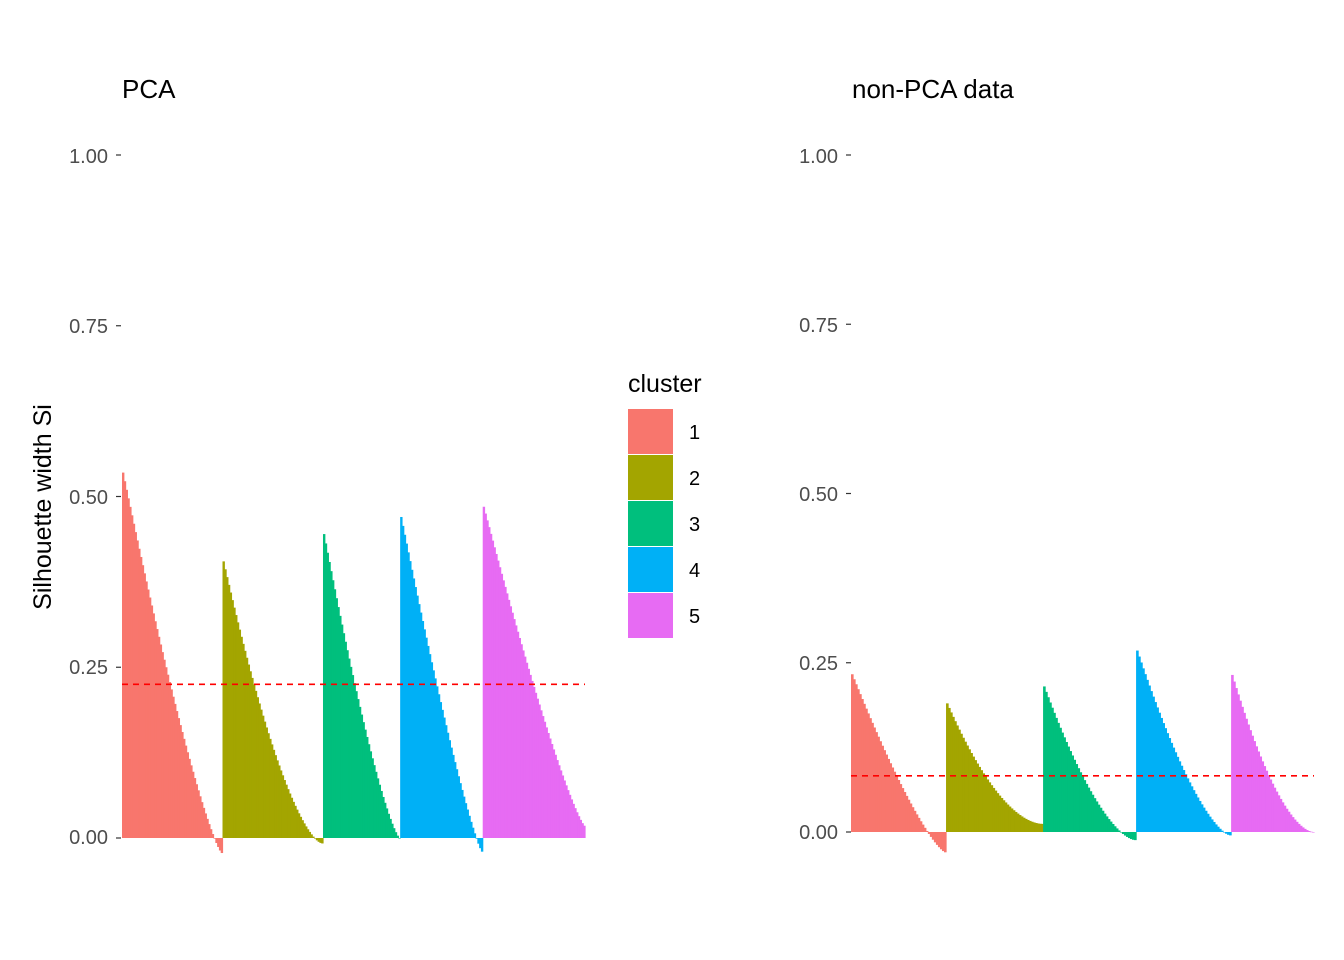 The height and width of the screenshot is (960, 1344). I want to click on pca-y-tick-label-1: 0.25, so click(88, 668).